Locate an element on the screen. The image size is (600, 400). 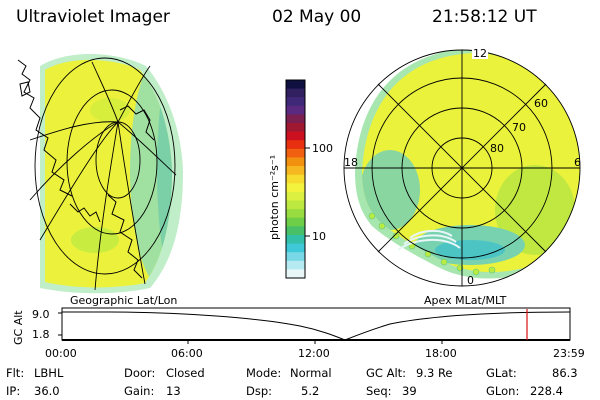
filter-label: Flt: is located at coordinates (15, 373).